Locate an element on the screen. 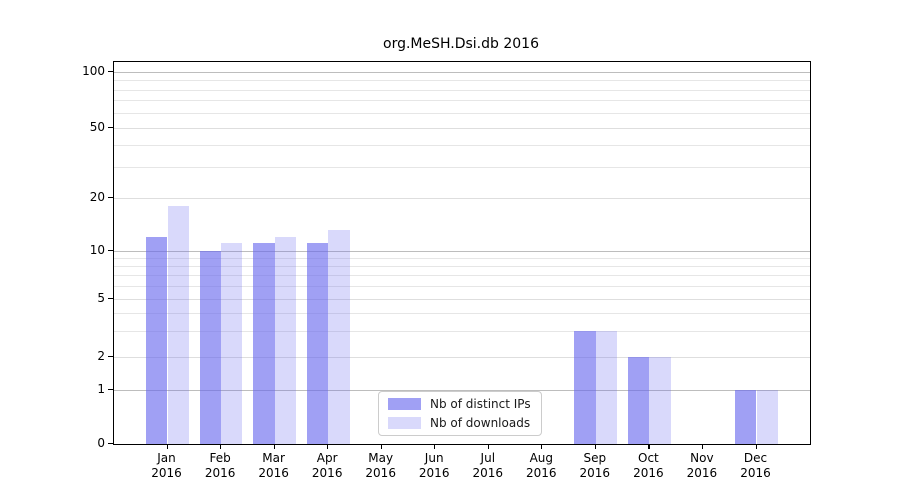 The height and width of the screenshot is (500, 900). downloads-bar-mar is located at coordinates (285, 340).